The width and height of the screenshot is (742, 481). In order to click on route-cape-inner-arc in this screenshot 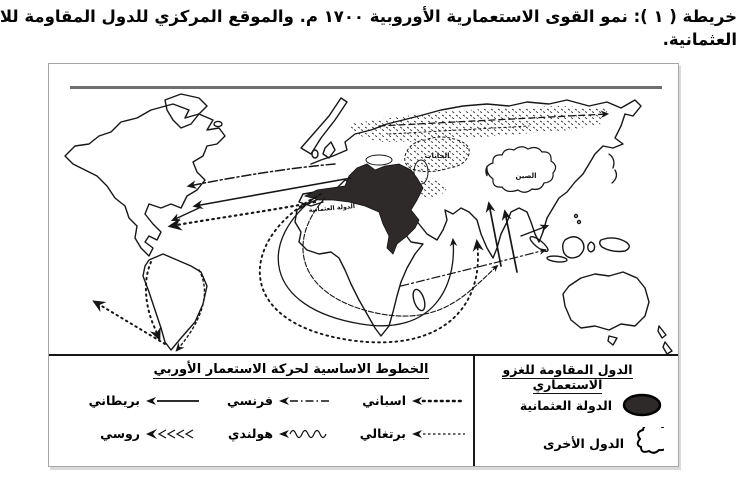, I will do `click(367, 261)`.